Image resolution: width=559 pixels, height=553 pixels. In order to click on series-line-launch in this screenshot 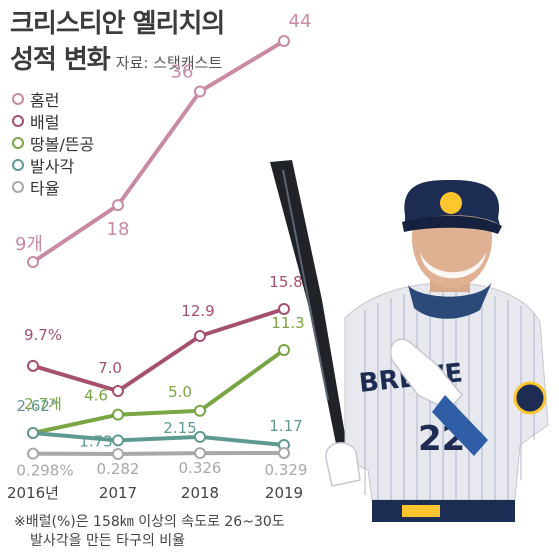, I will do `click(158, 439)`.